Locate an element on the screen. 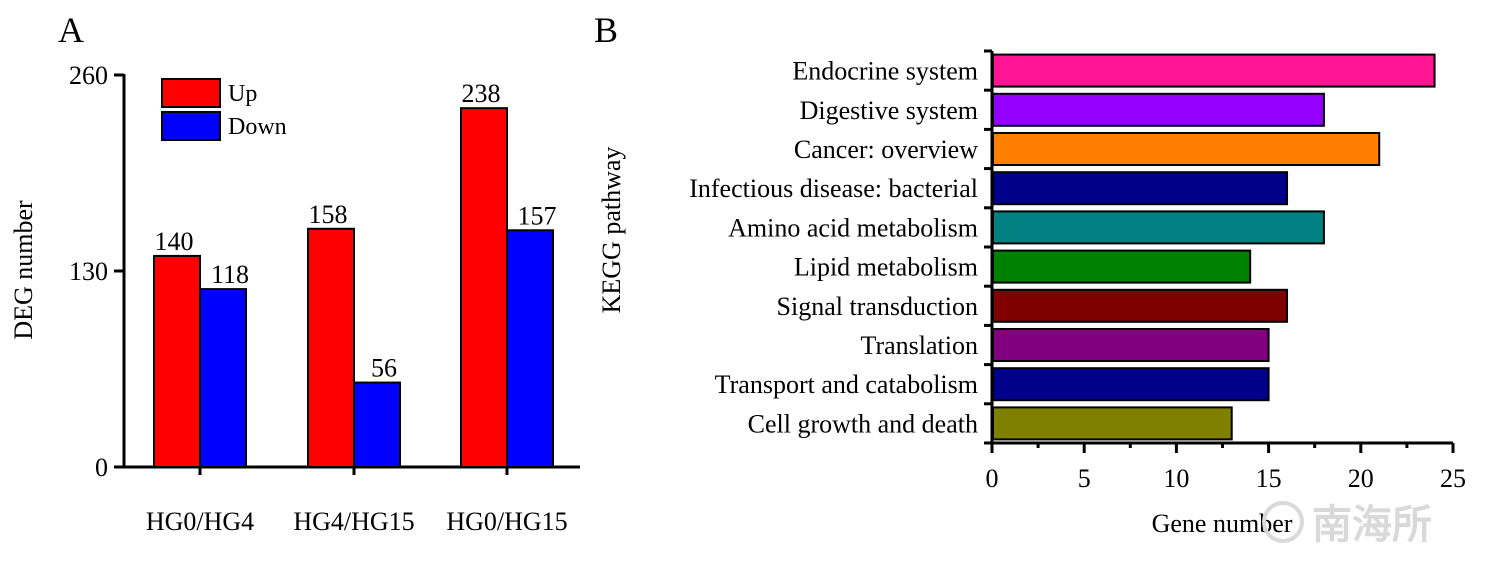  panel-b-y-tick-label: Cancer: overview is located at coordinates (886, 149).